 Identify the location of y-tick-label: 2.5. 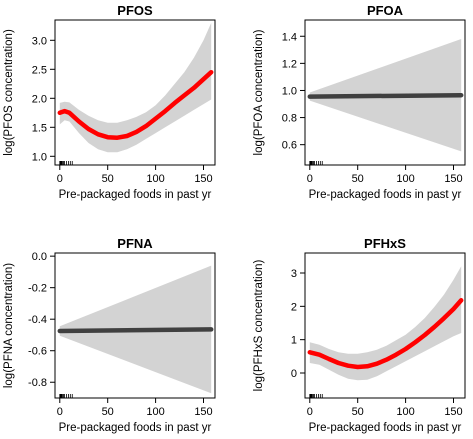
(39, 70).